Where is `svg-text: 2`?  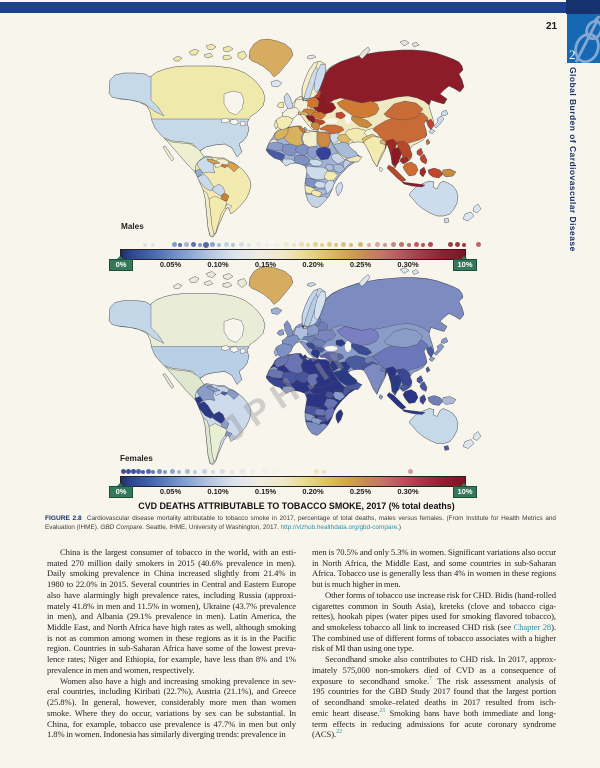
svg-text: 2 is located at coordinates (572, 54).